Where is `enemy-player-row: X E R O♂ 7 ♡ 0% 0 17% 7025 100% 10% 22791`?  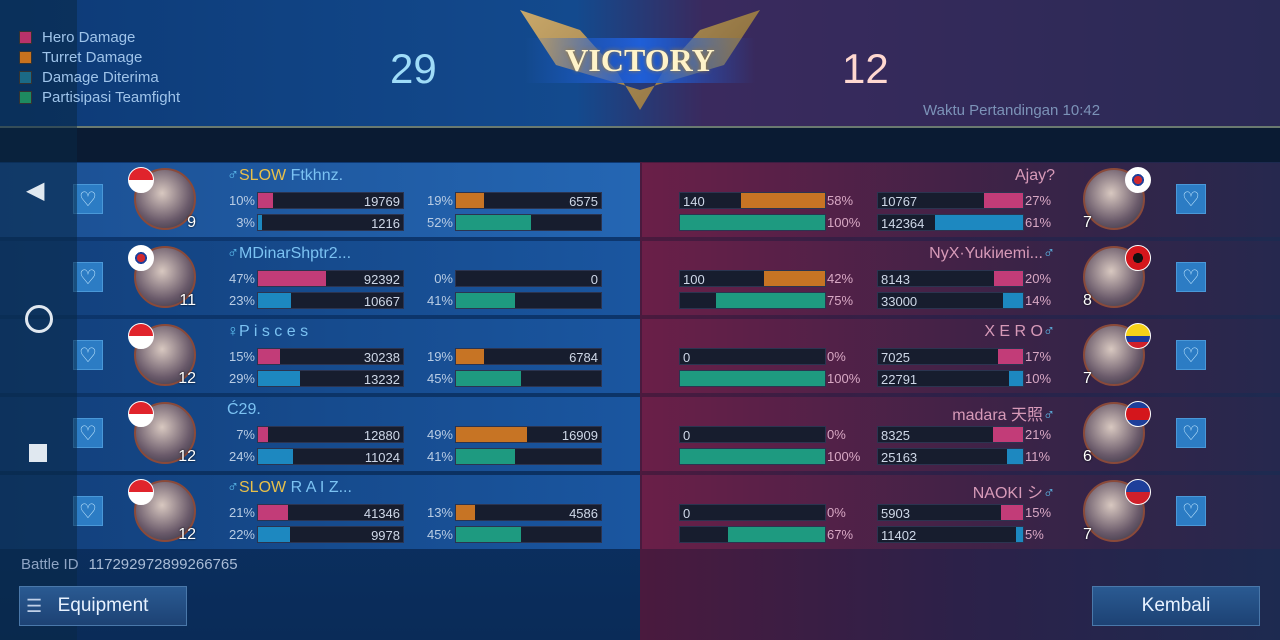 enemy-player-row: X E R O♂ 7 ♡ 0% 0 17% 7025 100% 10% 22791 is located at coordinates (961, 356).